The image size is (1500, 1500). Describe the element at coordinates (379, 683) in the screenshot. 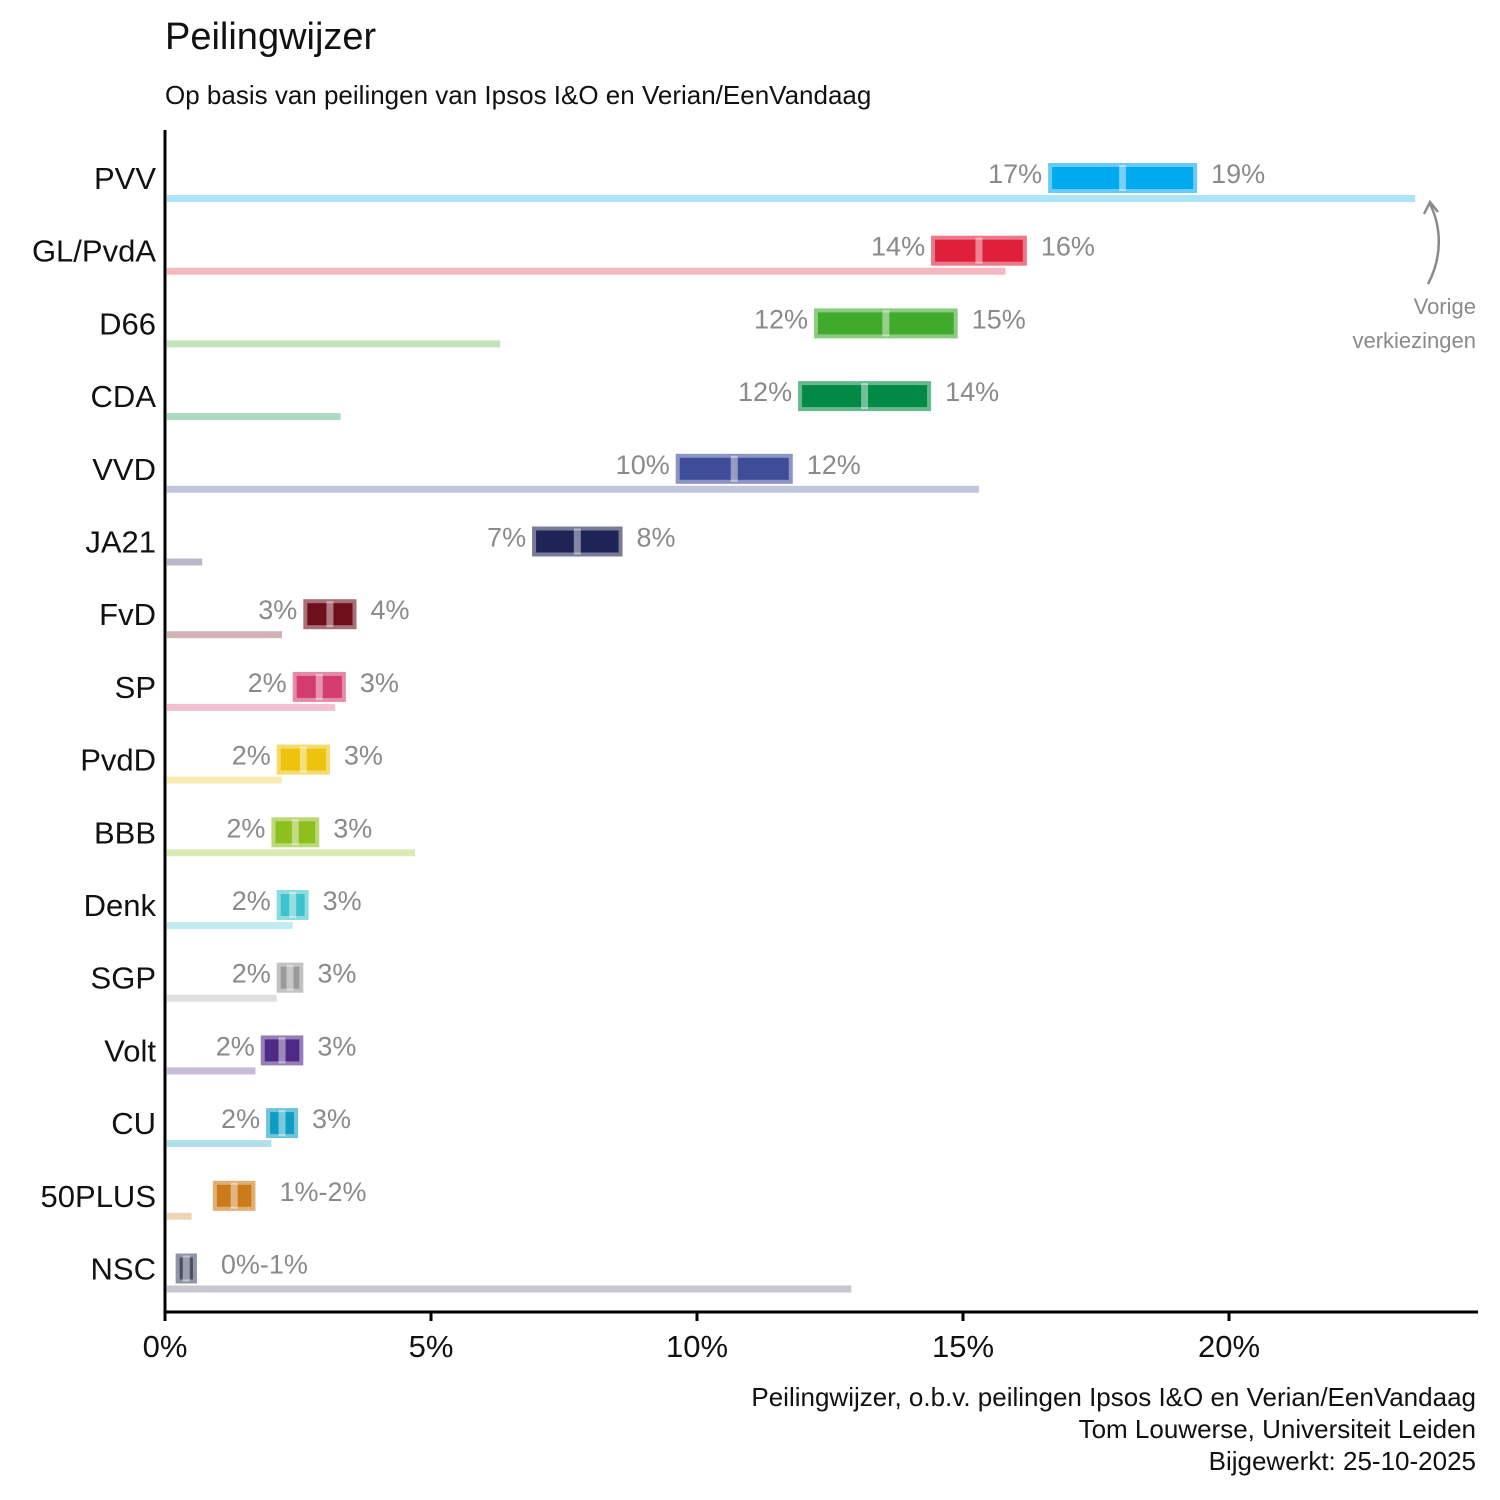

I see `range-high-label-sp: 3%` at that location.